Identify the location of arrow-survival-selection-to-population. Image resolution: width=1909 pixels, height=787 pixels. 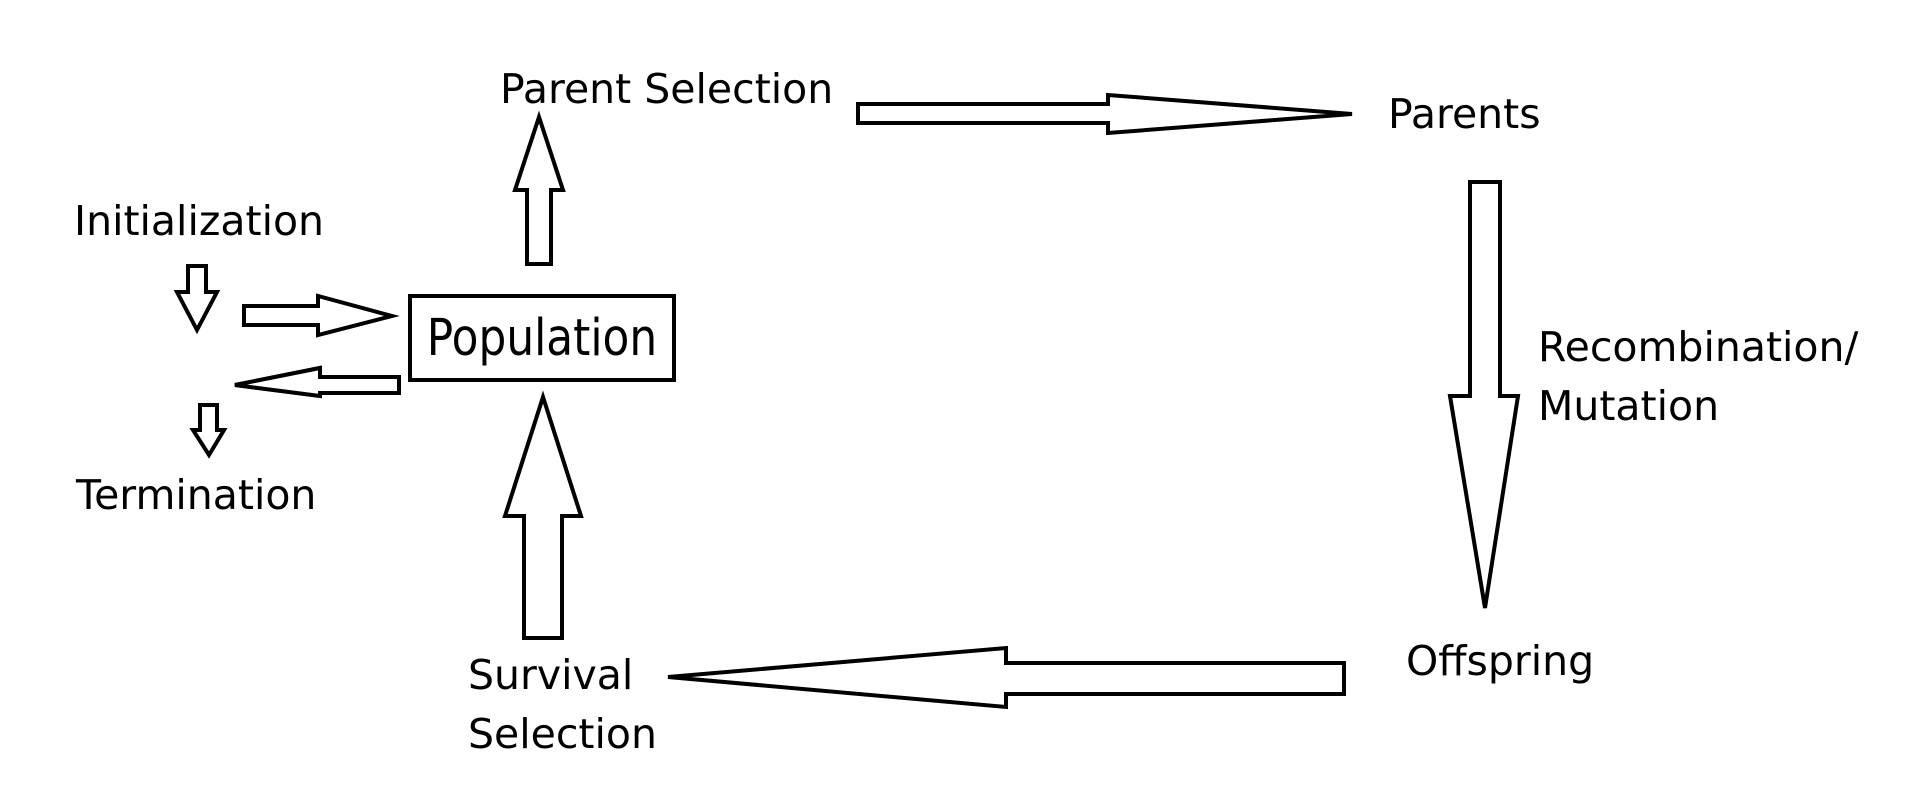
(543, 515).